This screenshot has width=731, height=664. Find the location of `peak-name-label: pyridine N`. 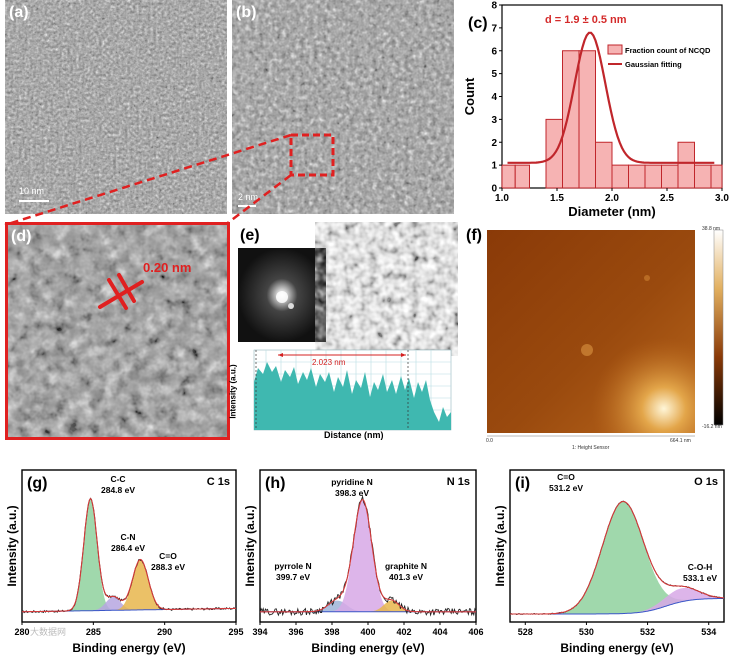

peak-name-label: pyridine N is located at coordinates (352, 482).